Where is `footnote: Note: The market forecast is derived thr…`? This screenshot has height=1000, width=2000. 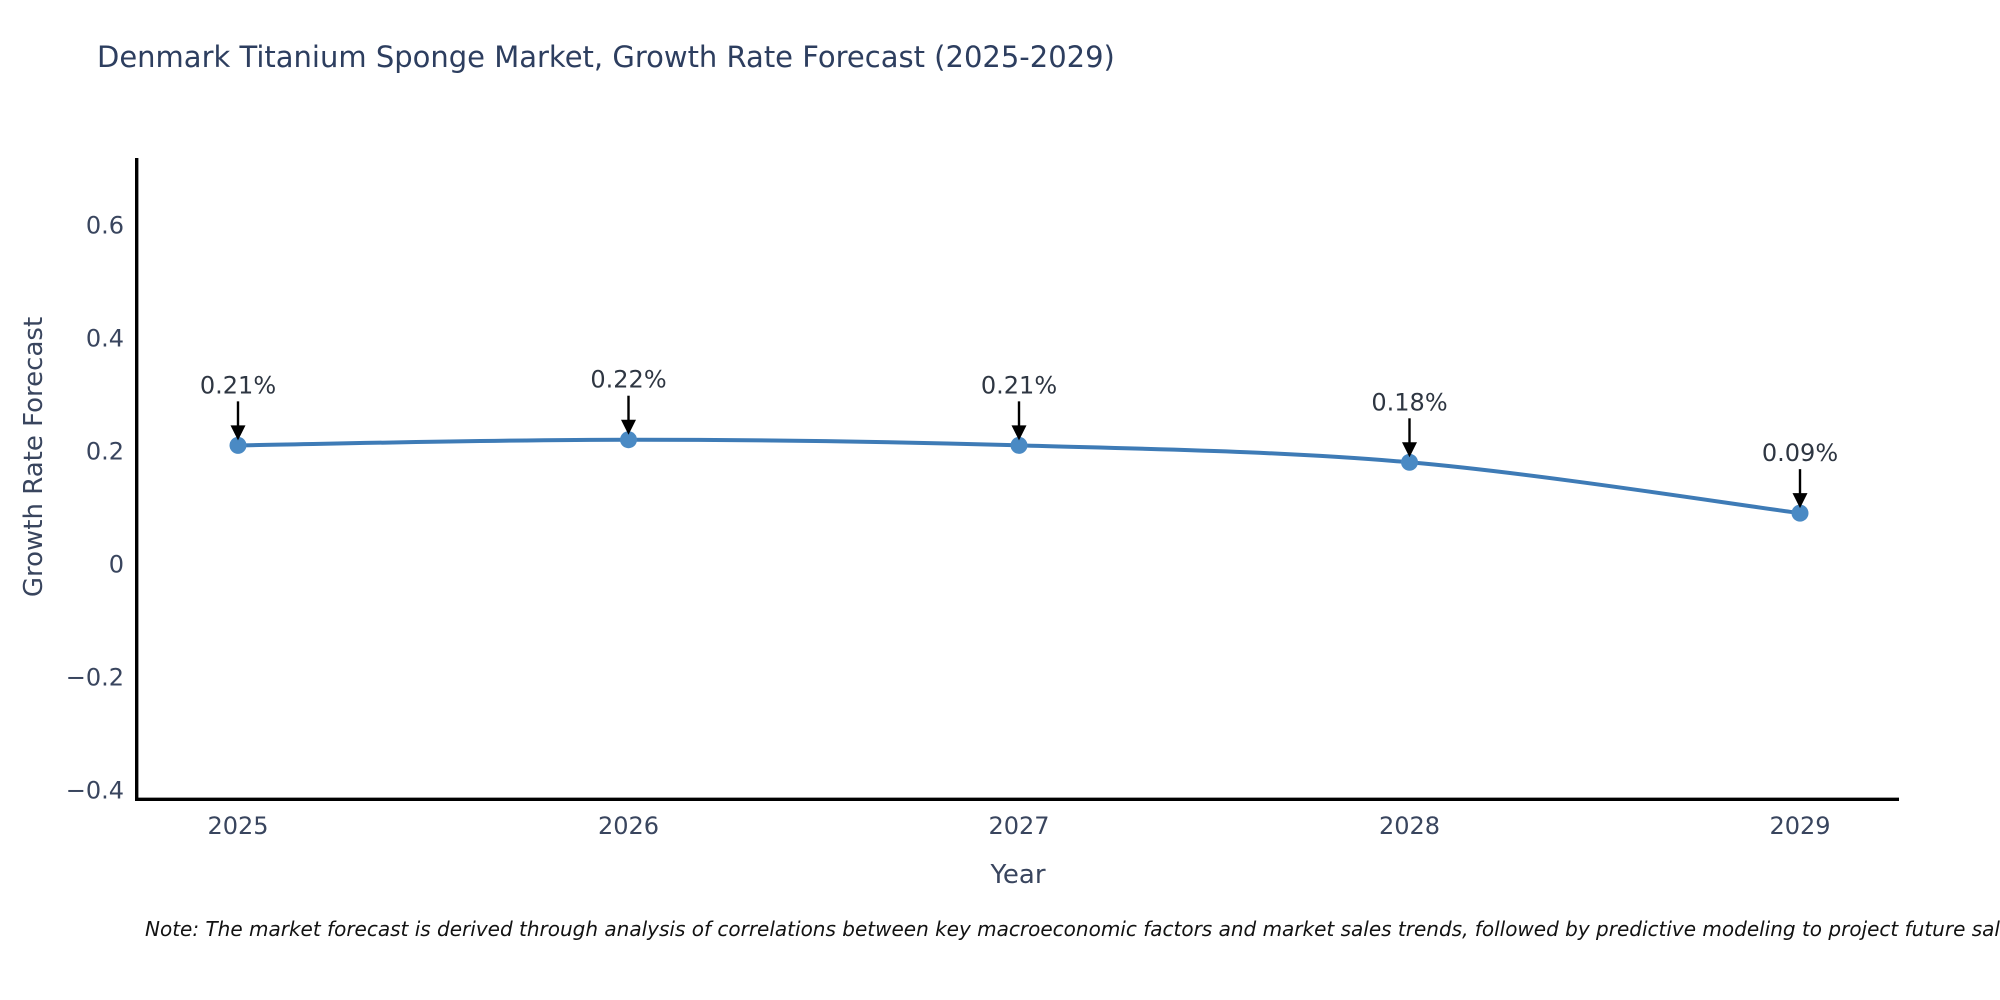 footnote: Note: The market forecast is derived thr… is located at coordinates (1072, 929).